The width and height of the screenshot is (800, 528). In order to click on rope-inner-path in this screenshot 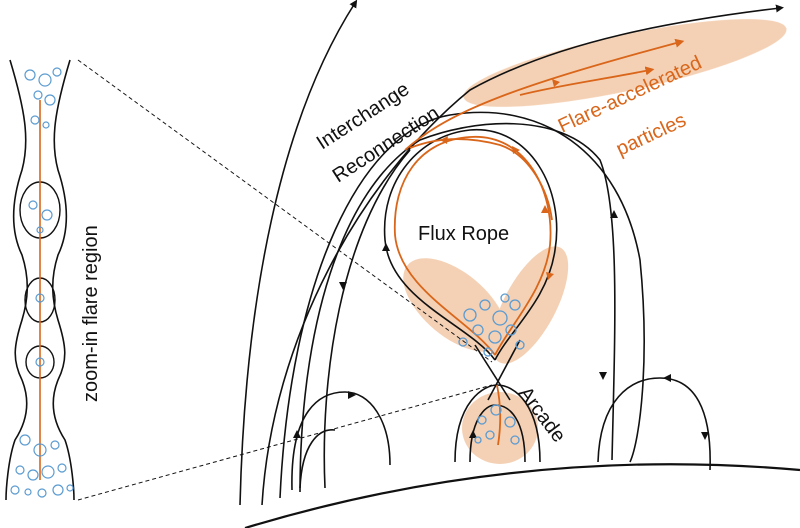, I will do `click(481, 179)`.